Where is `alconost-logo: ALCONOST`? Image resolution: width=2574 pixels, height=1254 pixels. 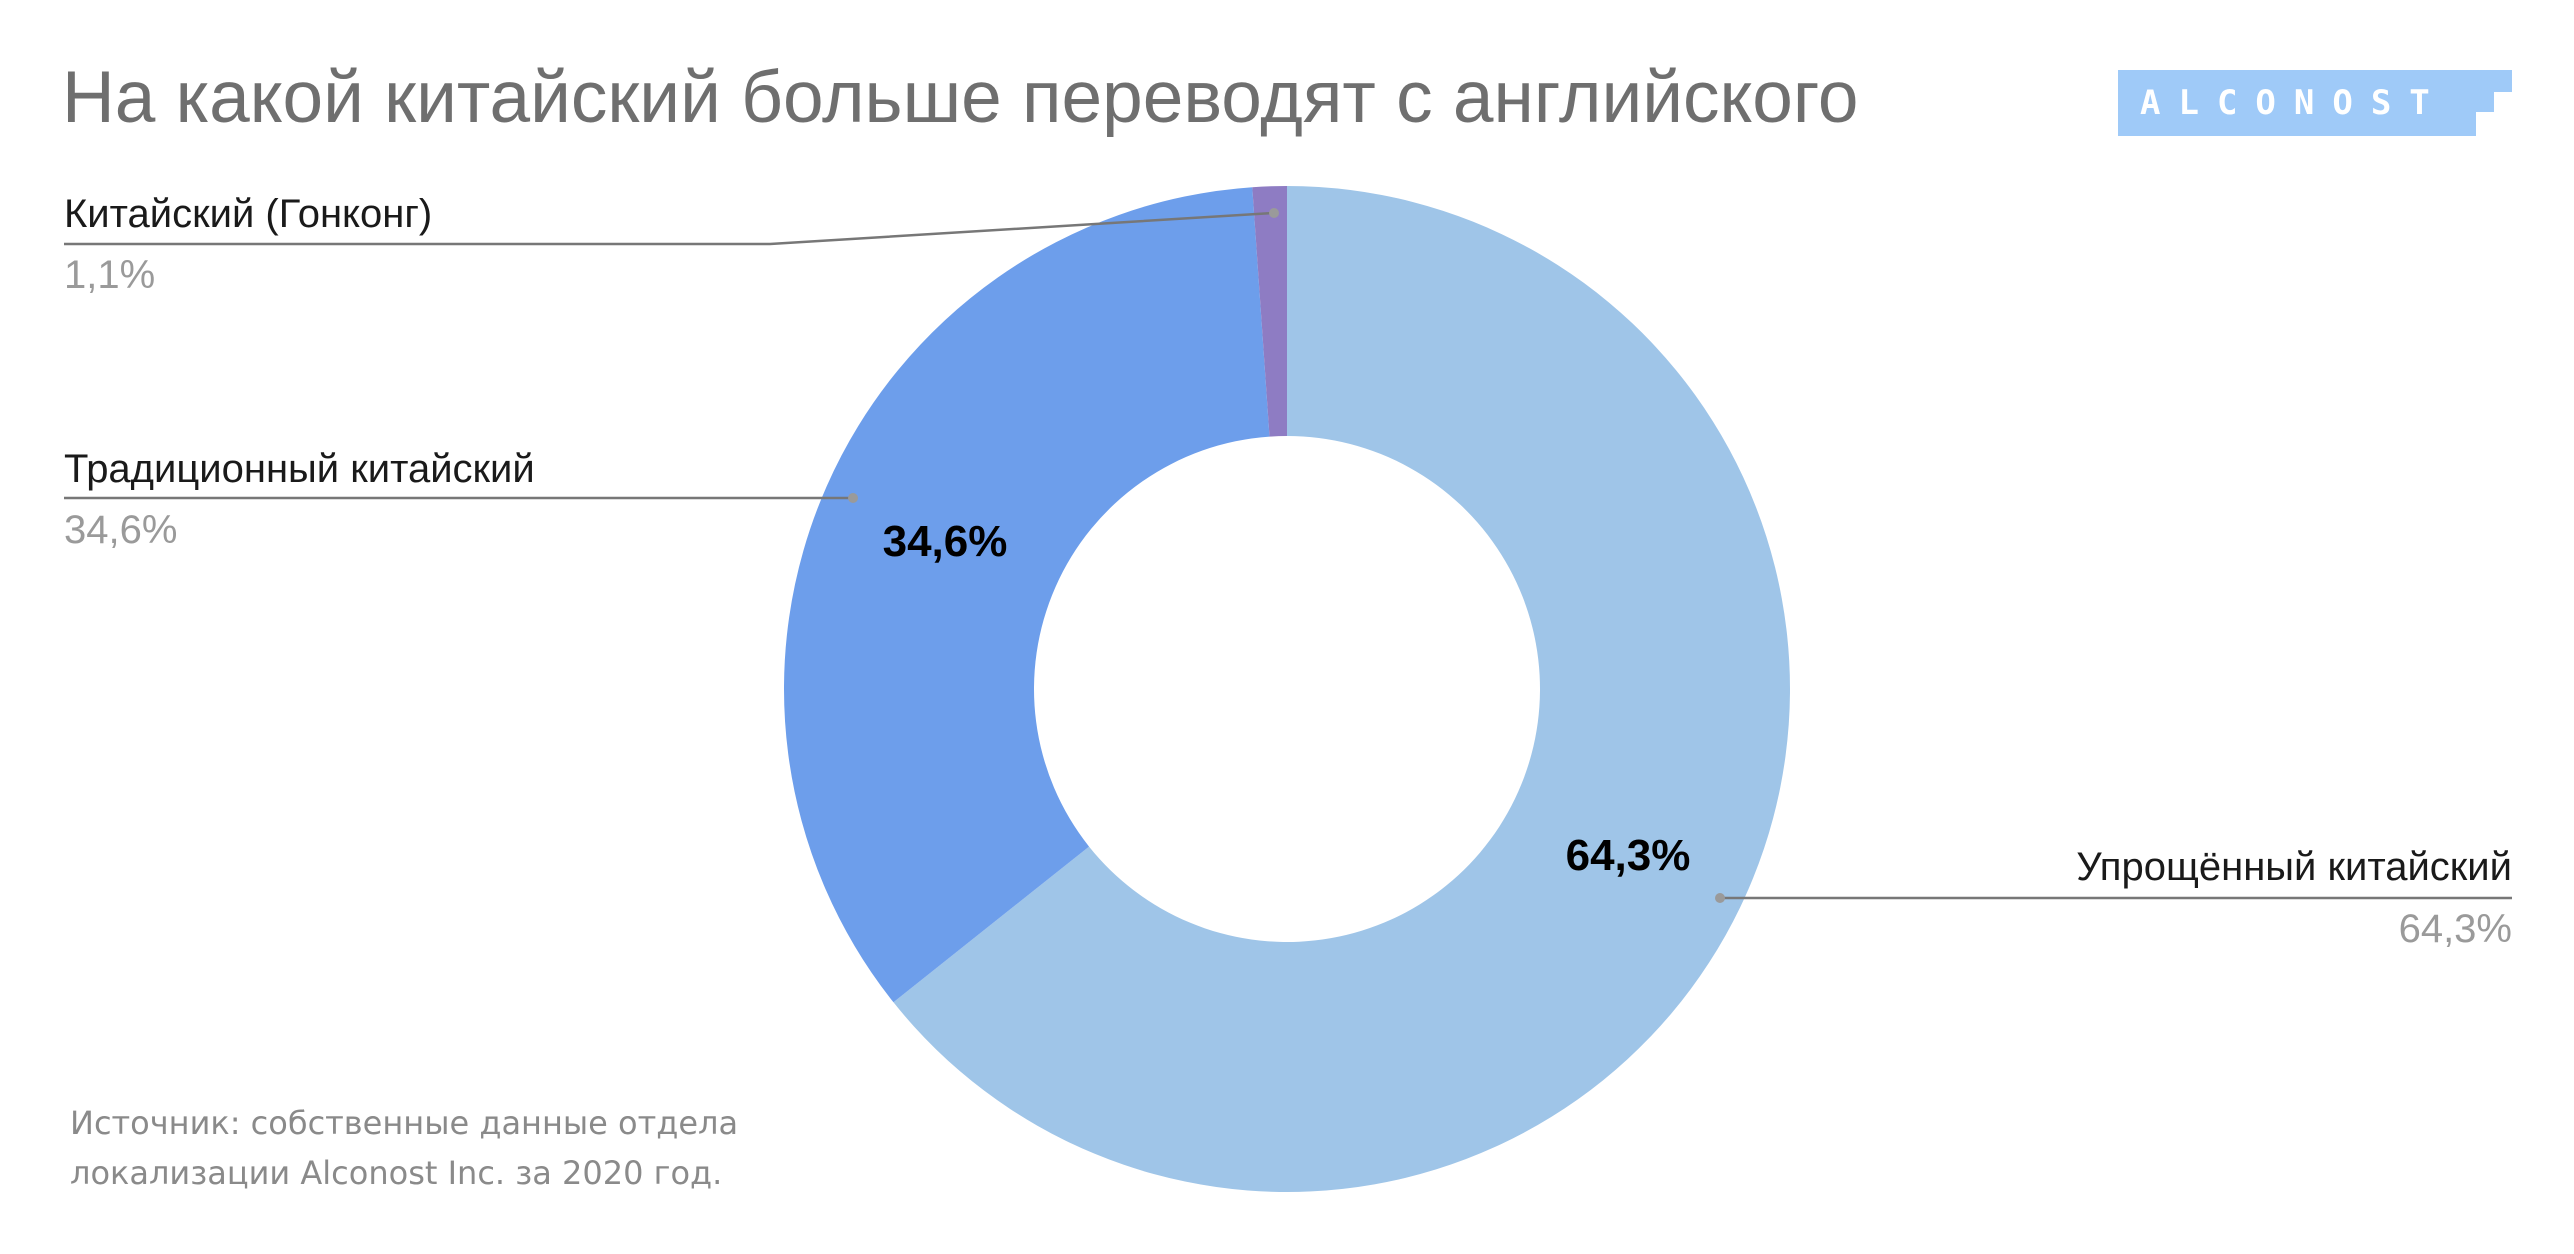 alconost-logo: ALCONOST is located at coordinates (2315, 103).